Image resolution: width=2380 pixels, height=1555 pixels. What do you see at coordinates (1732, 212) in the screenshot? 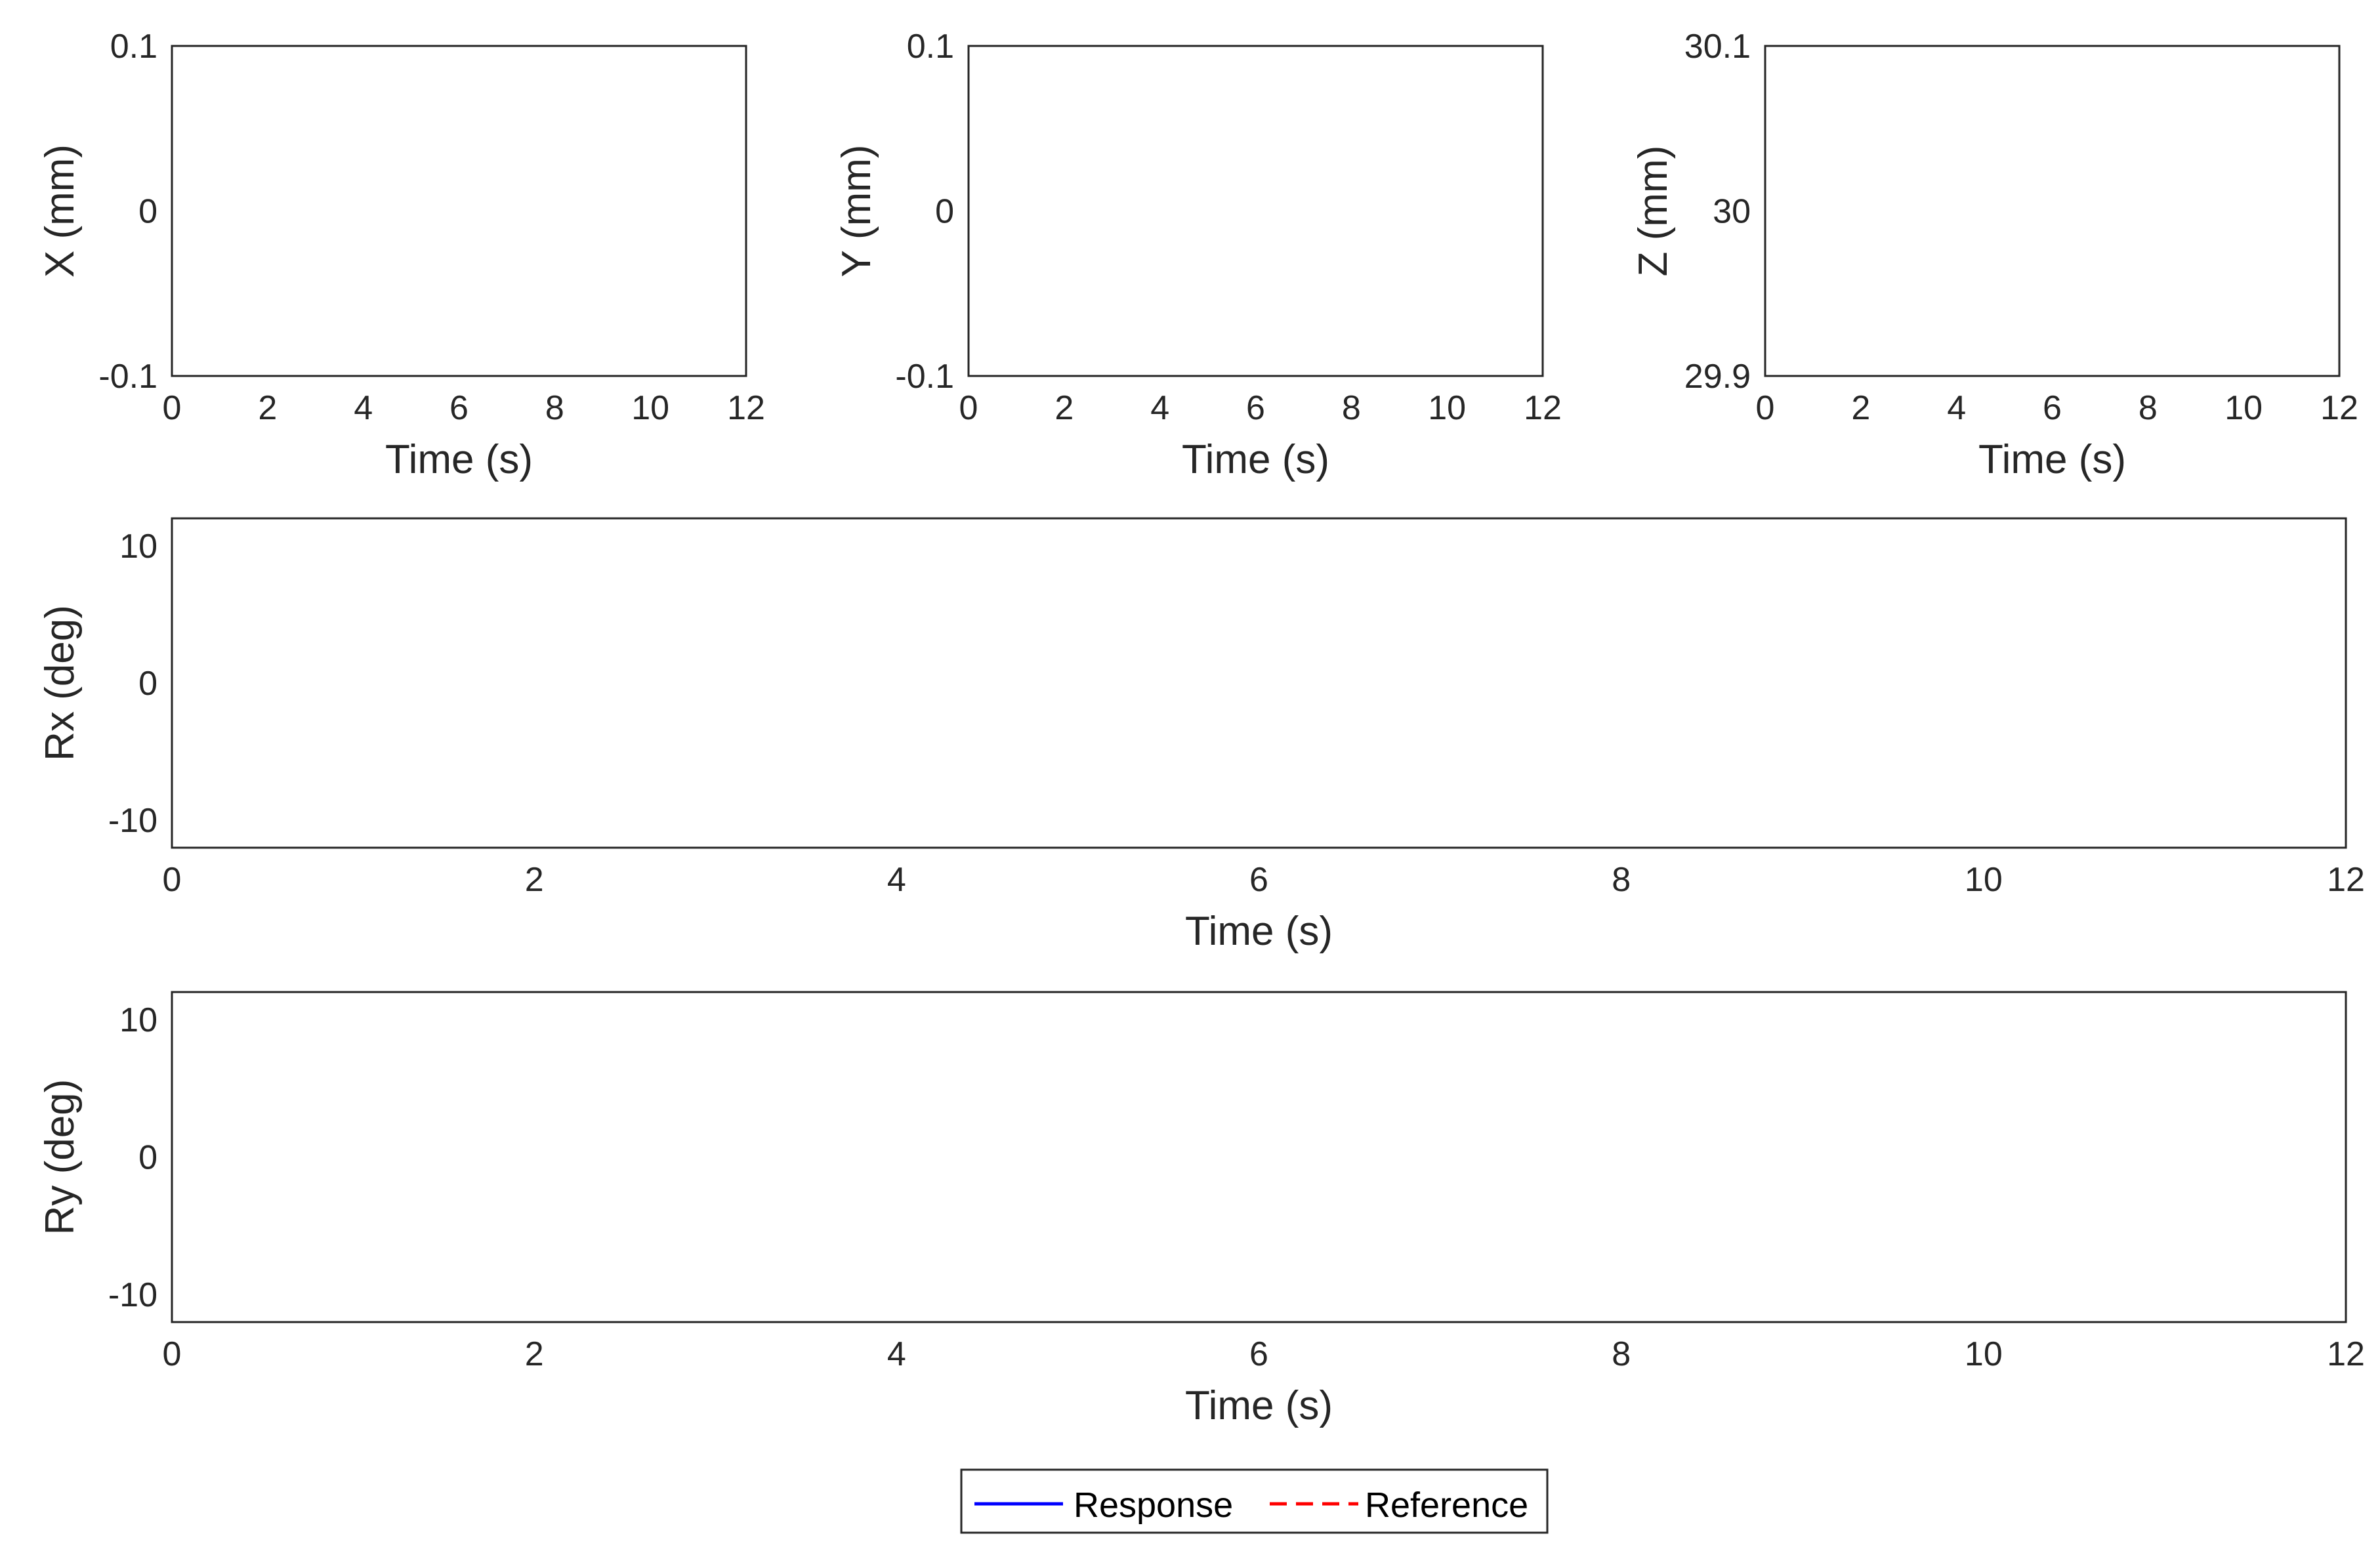
I see `y-tick-label: 30` at bounding box center [1732, 212].